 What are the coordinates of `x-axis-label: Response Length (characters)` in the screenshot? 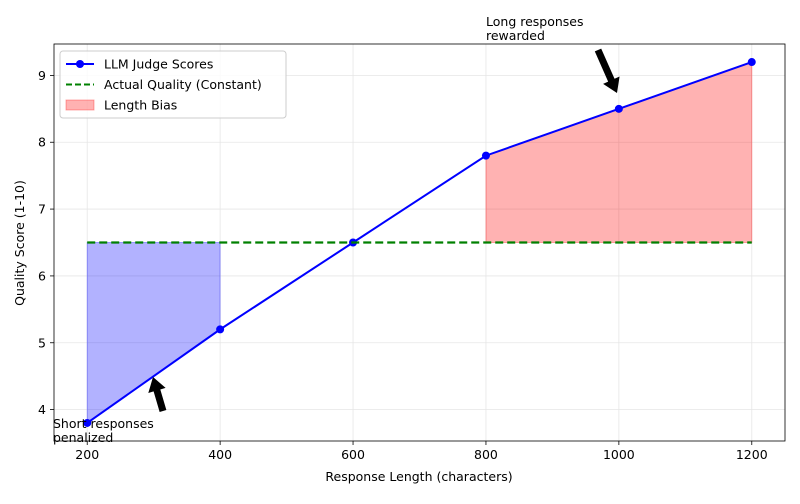 It's located at (418, 476).